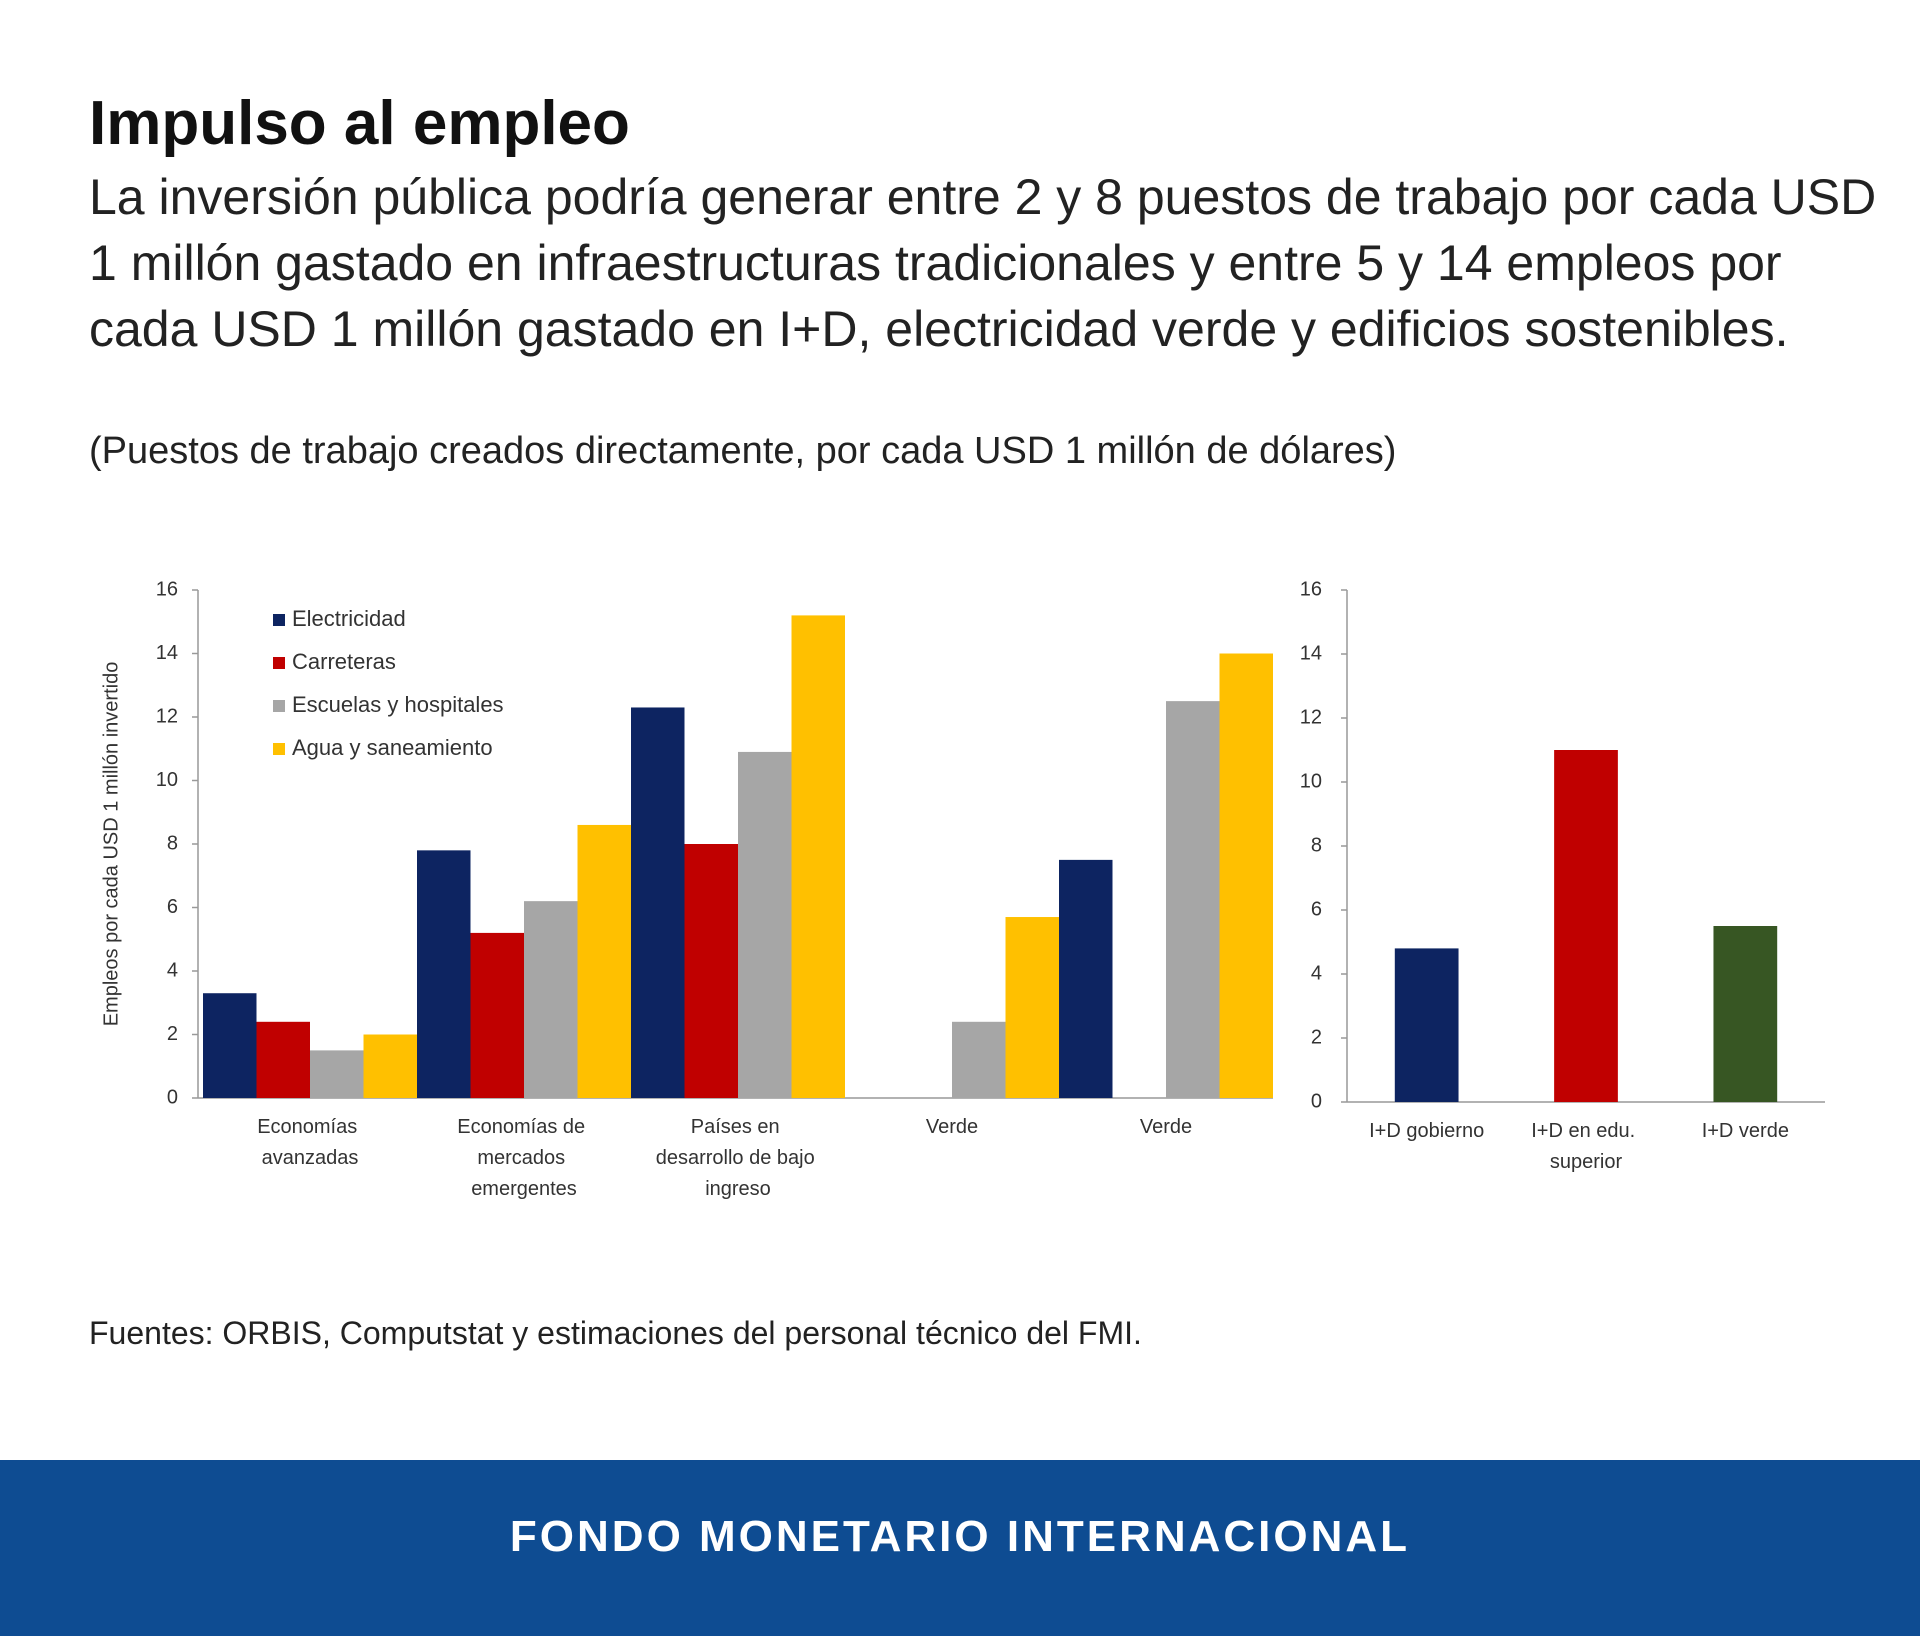 This screenshot has height=1636, width=1920. What do you see at coordinates (344, 661) in the screenshot?
I see `legend-label: Carreteras` at bounding box center [344, 661].